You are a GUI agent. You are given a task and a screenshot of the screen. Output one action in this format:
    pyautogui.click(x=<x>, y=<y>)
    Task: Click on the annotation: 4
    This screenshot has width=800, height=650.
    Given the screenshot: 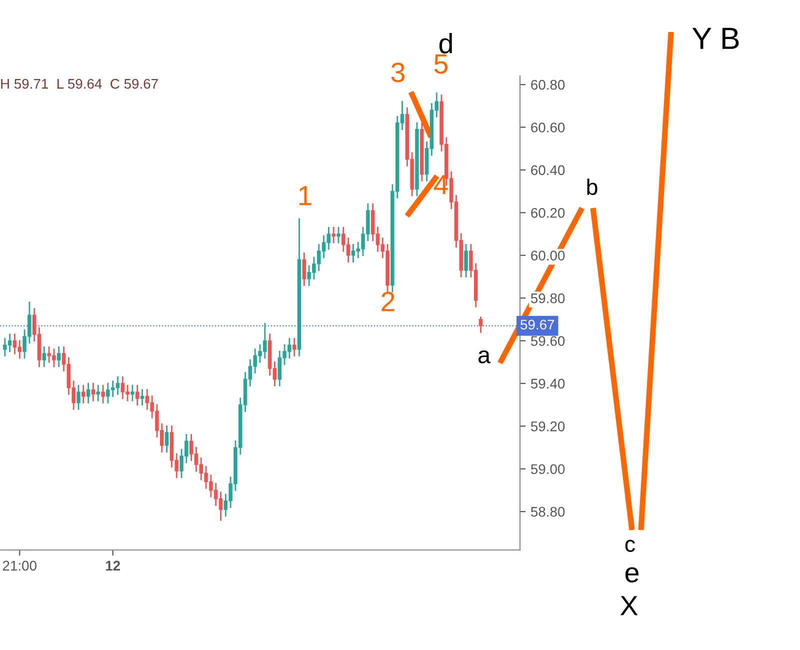 What is the action you would take?
    pyautogui.click(x=441, y=184)
    